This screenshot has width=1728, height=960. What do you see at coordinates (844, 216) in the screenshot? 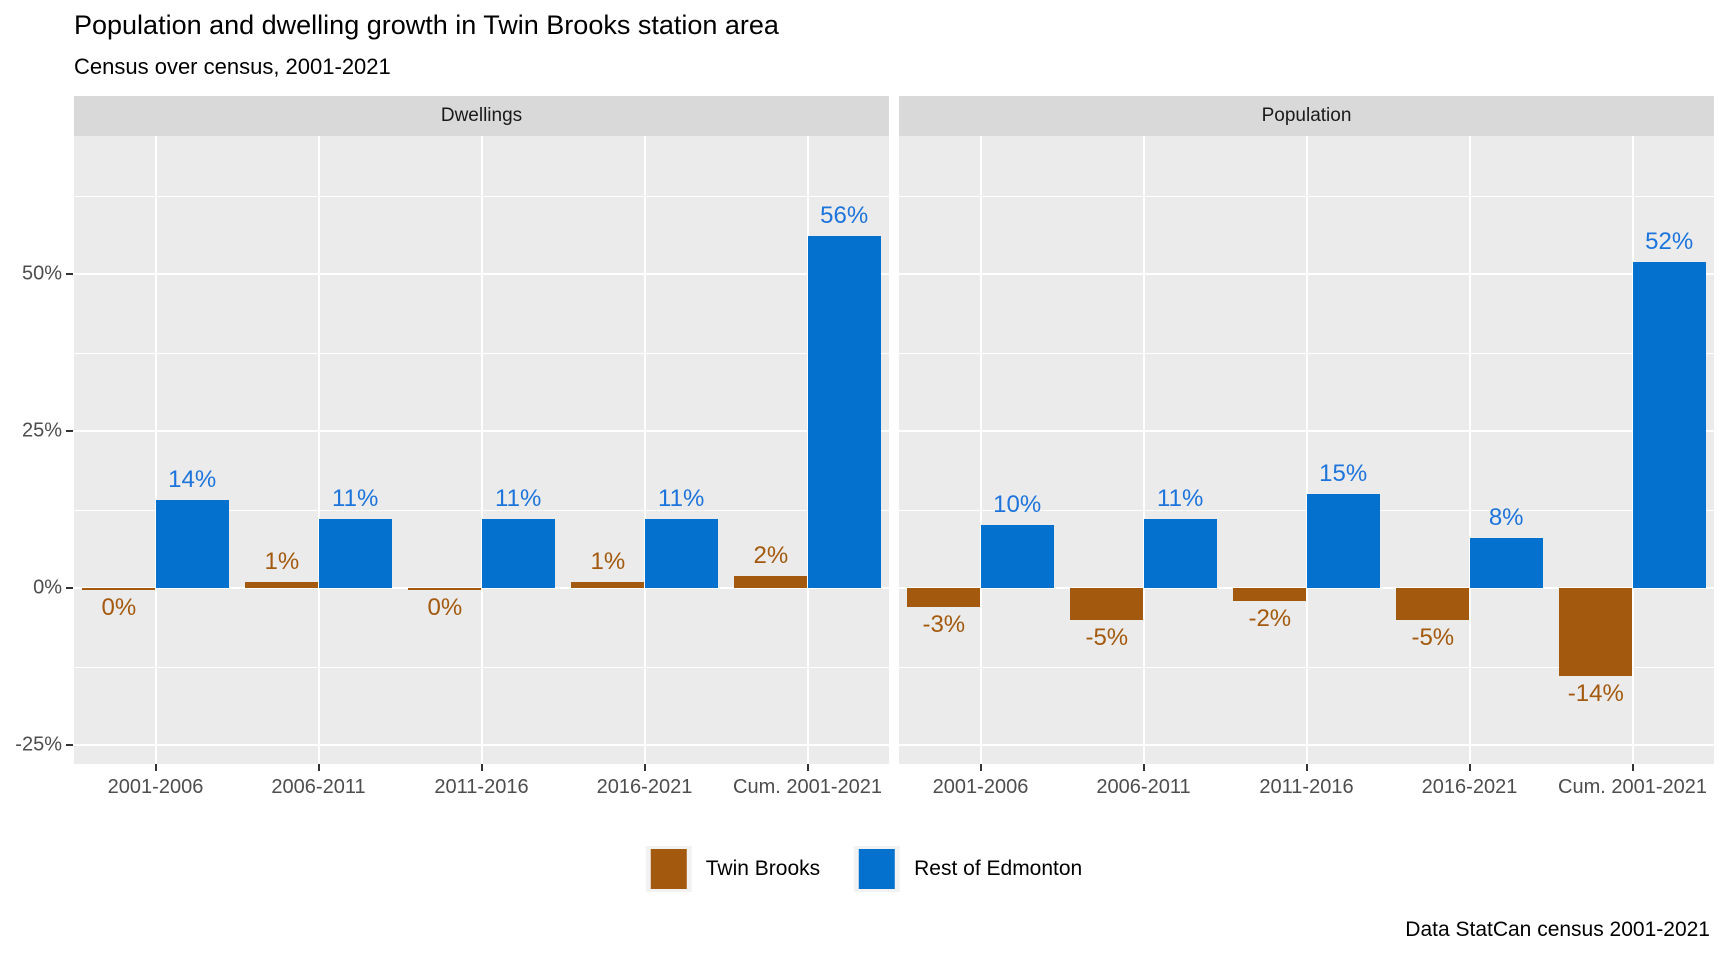
I see `bar-value-label: 56%` at bounding box center [844, 216].